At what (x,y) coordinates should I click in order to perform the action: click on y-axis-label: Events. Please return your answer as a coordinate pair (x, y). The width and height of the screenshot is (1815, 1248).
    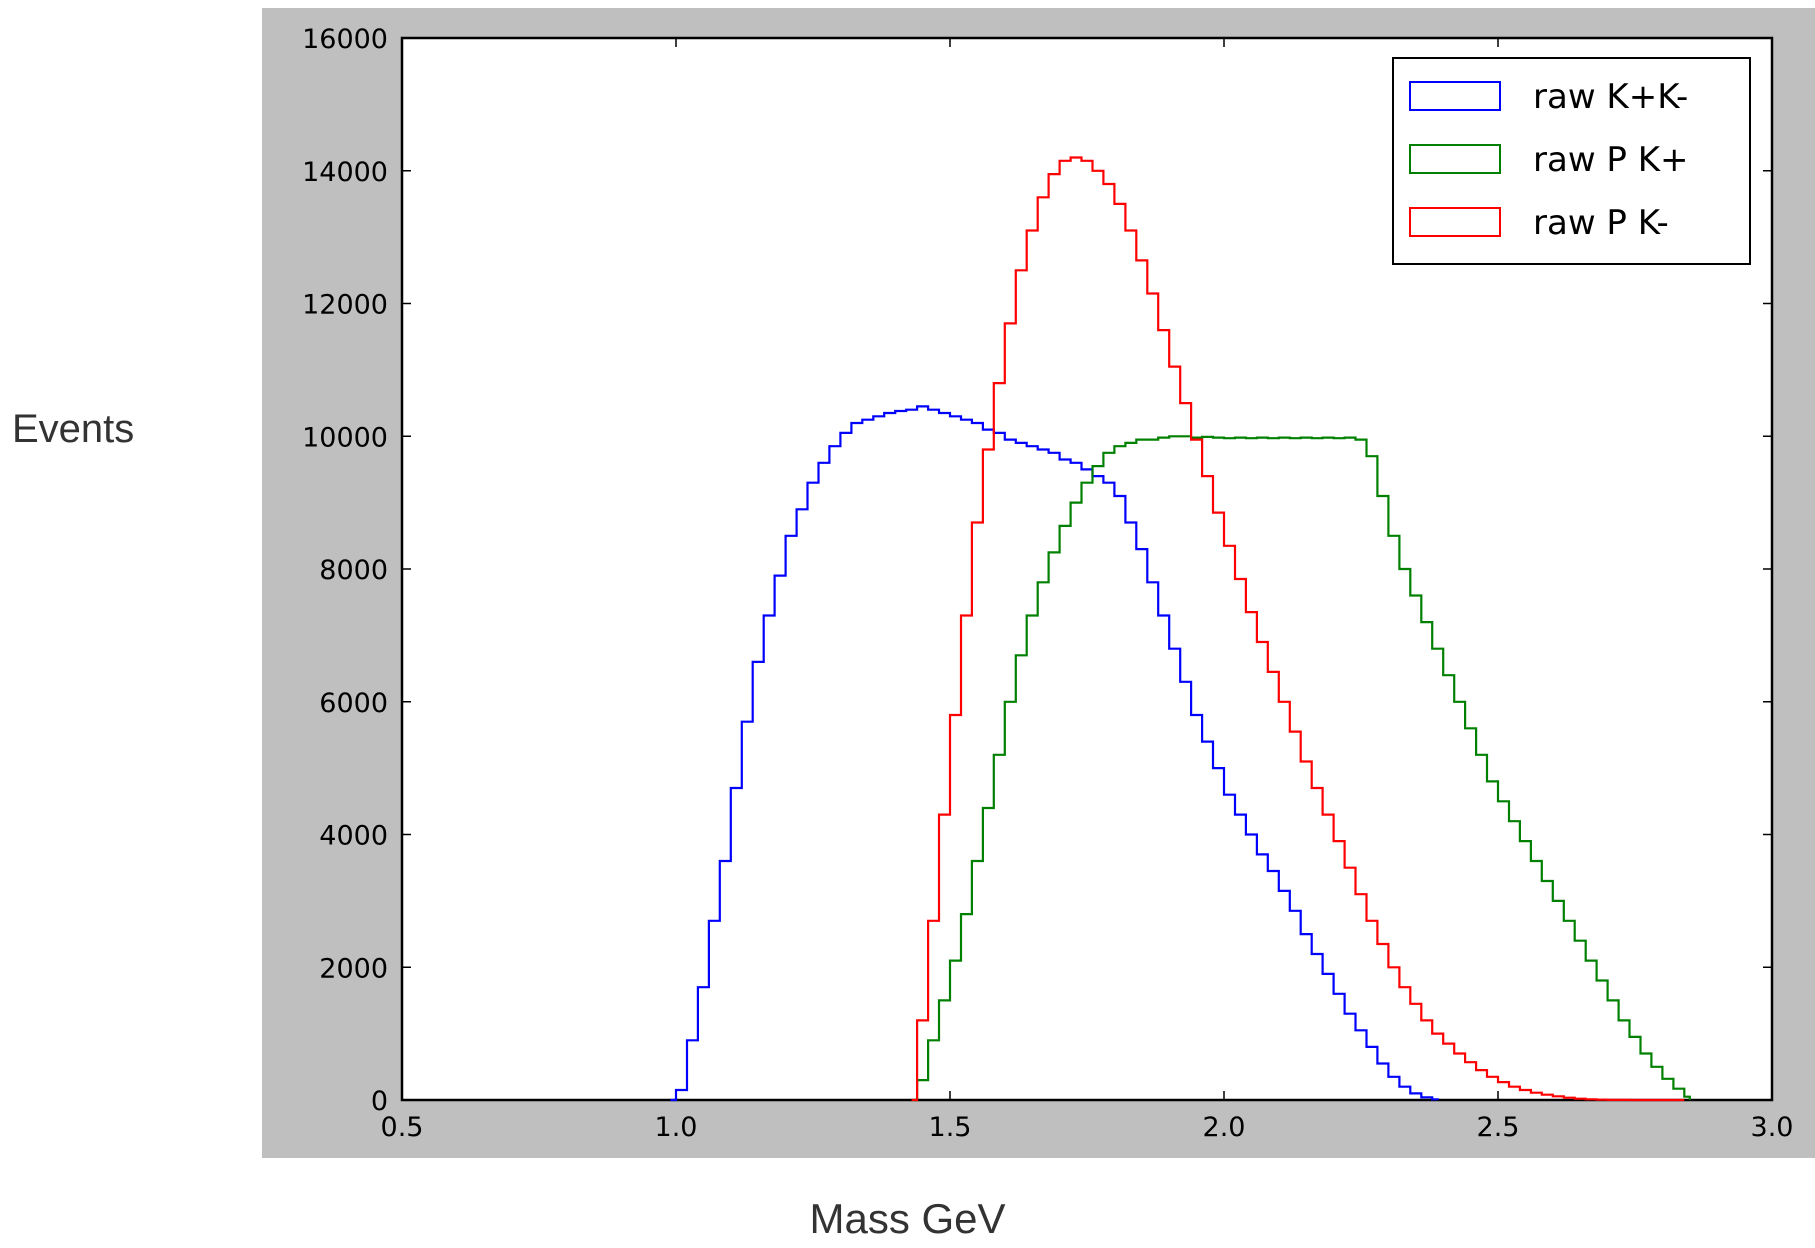
    Looking at the image, I should click on (73, 429).